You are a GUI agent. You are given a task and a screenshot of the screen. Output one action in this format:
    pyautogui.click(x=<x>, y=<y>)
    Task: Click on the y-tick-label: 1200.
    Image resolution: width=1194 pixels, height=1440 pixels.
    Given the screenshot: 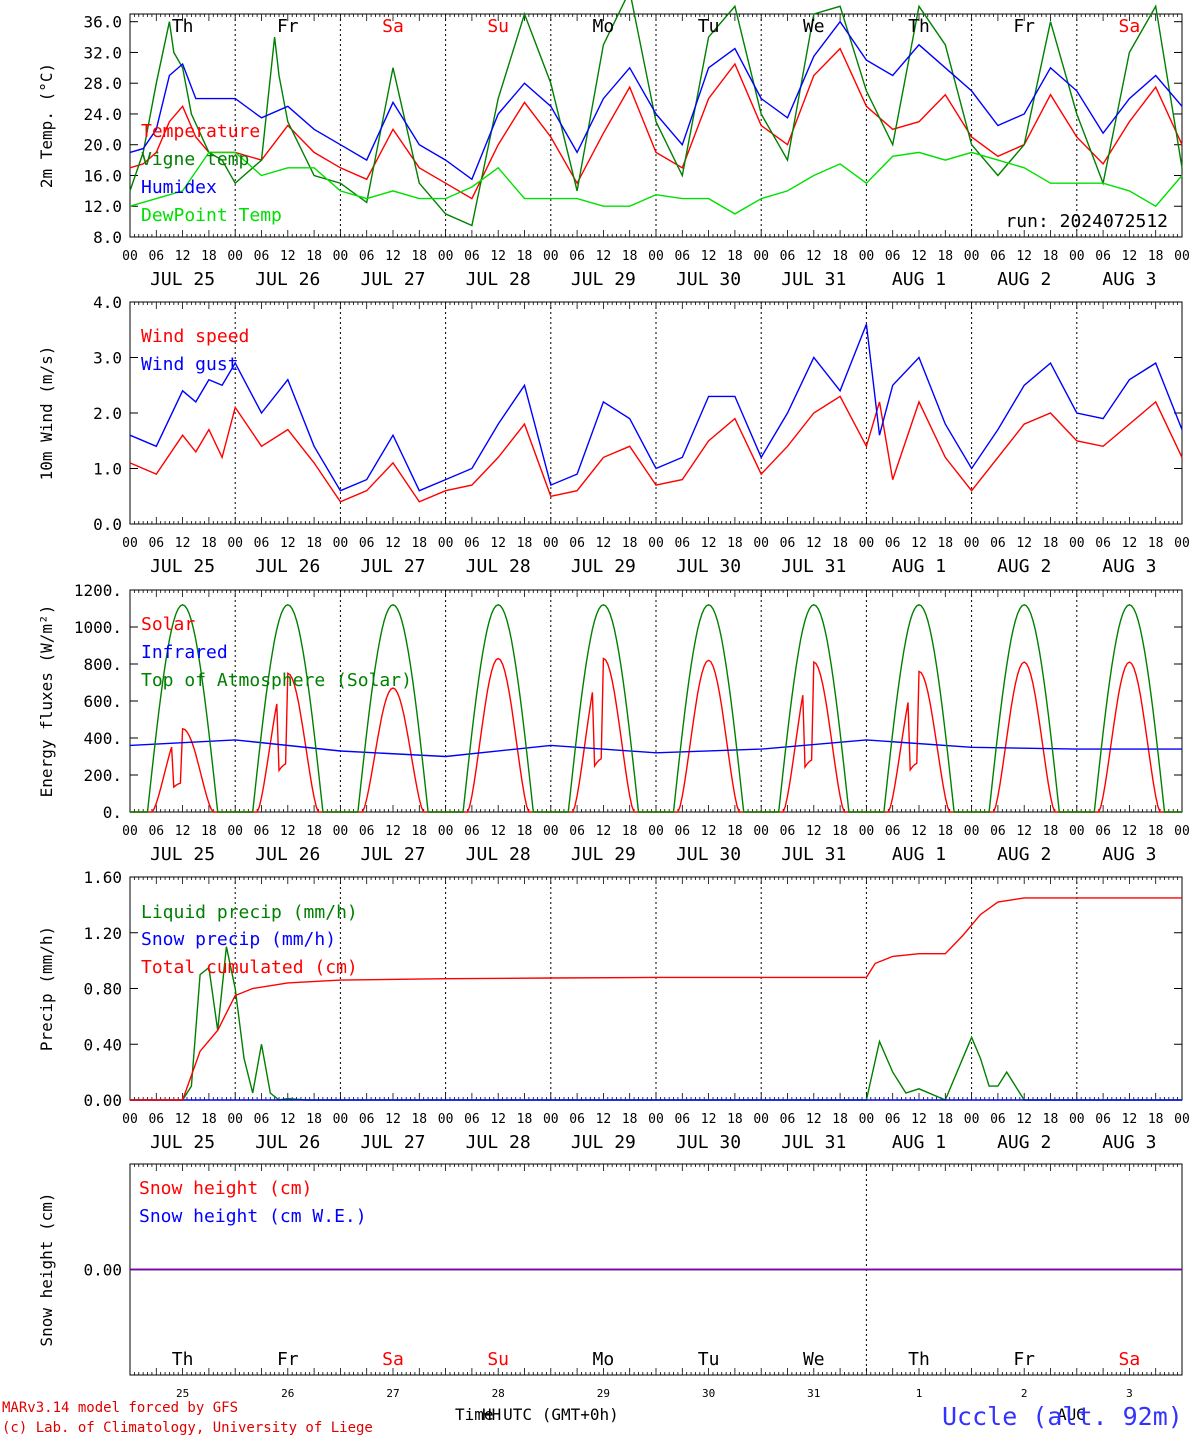 What is the action you would take?
    pyautogui.click(x=98, y=590)
    